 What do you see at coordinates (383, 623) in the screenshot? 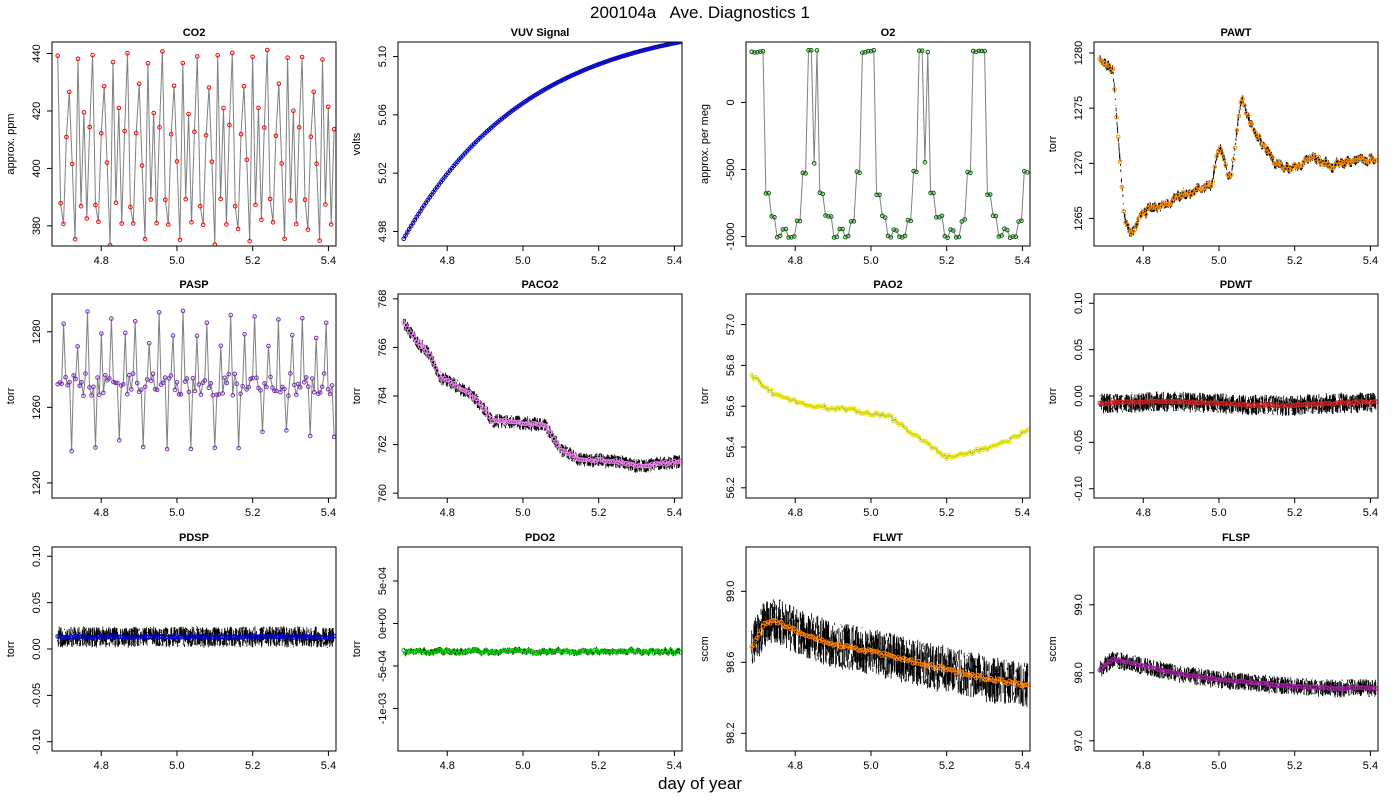
I see `y-tick-label: 0e+00` at bounding box center [383, 623].